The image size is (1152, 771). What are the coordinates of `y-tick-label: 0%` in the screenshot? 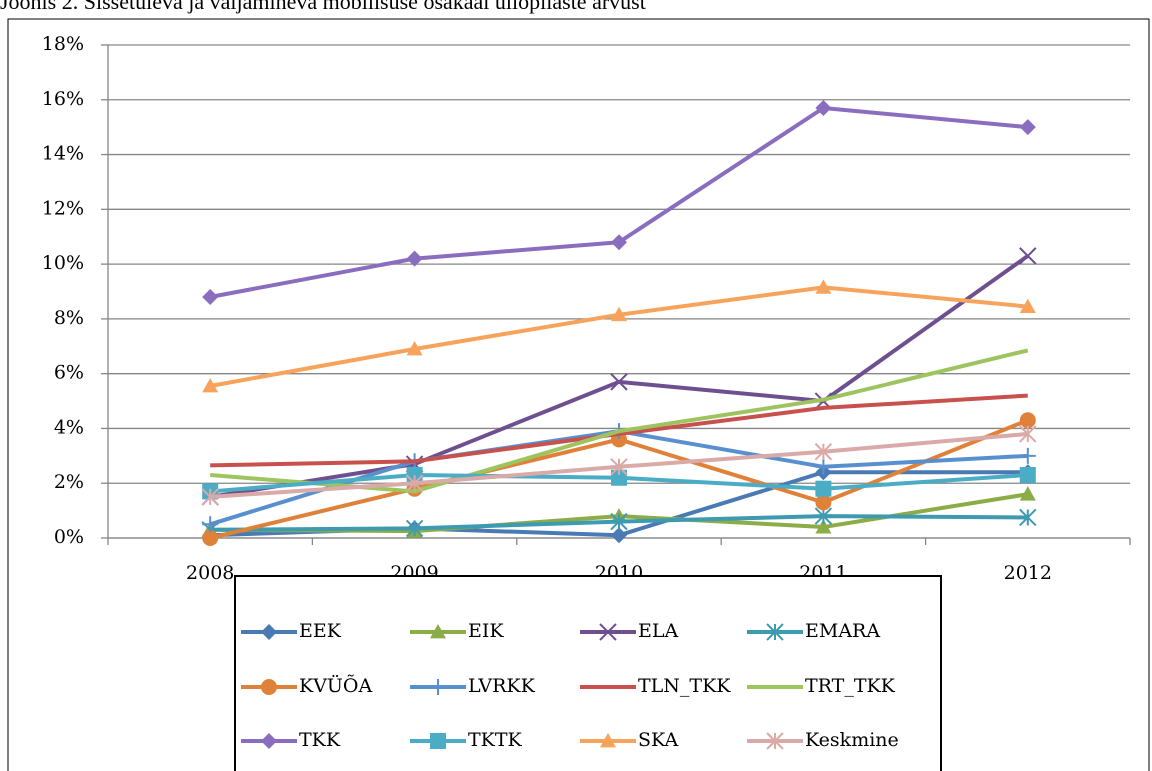 It's located at (69, 537).